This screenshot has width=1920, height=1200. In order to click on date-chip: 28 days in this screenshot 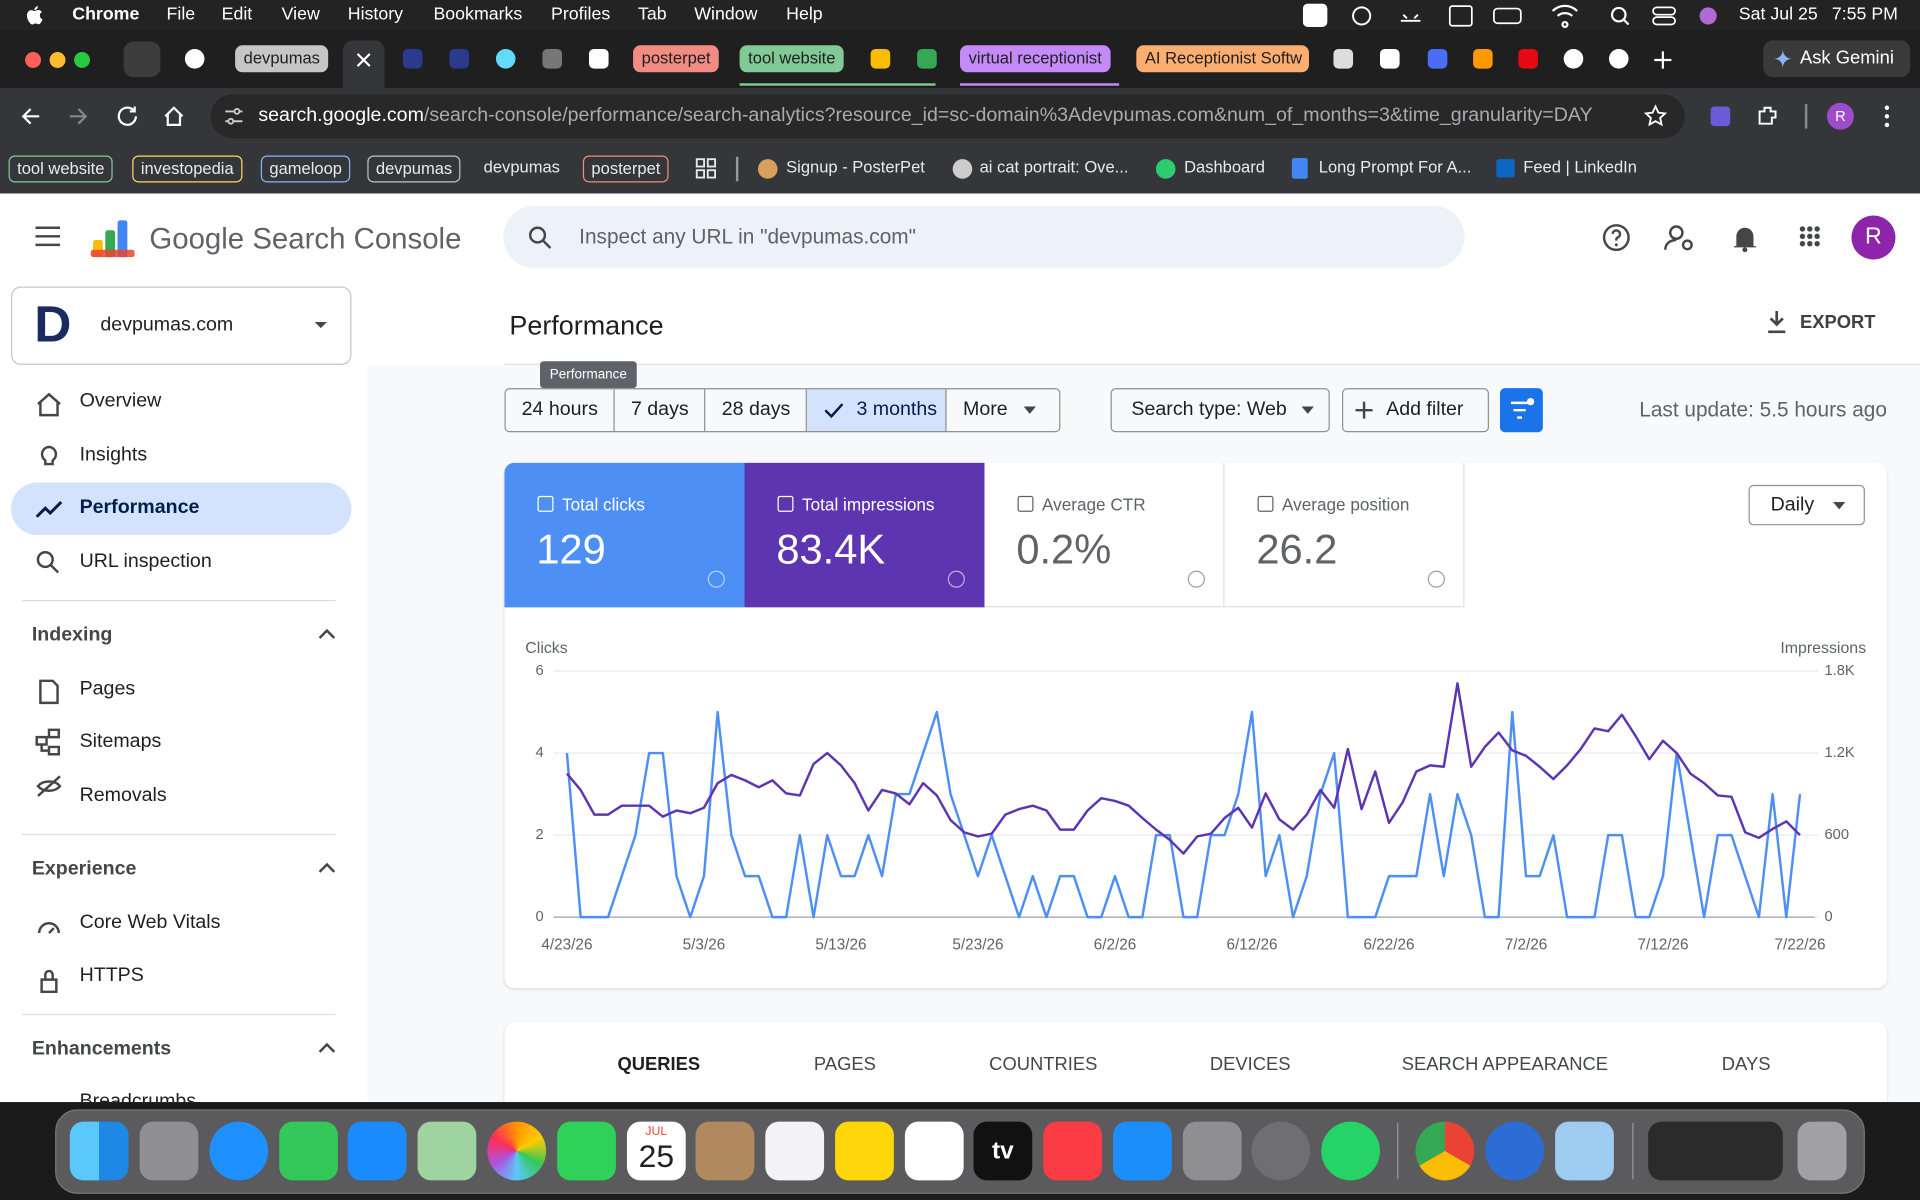, I will do `click(757, 410)`.